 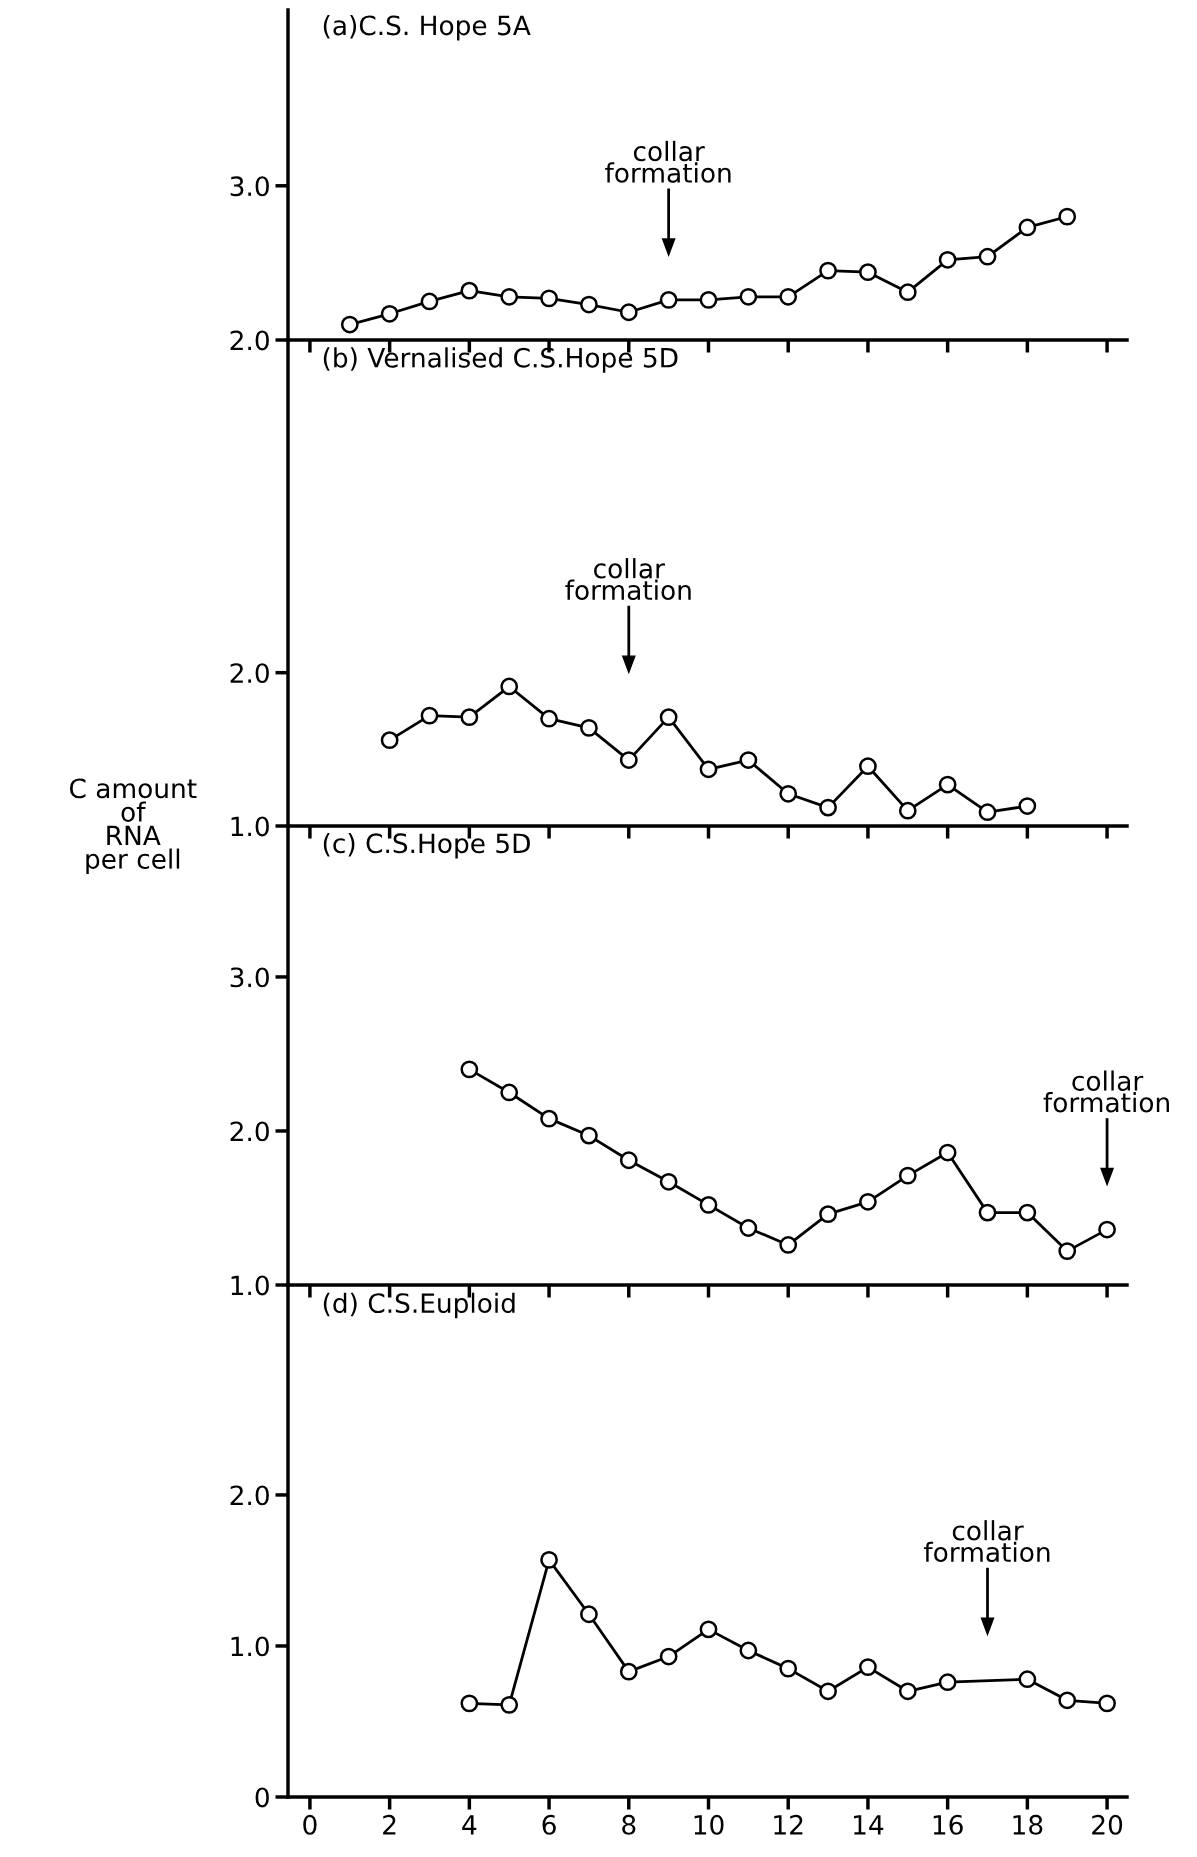 I want to click on x-tick-label: 18, so click(x=1028, y=1824).